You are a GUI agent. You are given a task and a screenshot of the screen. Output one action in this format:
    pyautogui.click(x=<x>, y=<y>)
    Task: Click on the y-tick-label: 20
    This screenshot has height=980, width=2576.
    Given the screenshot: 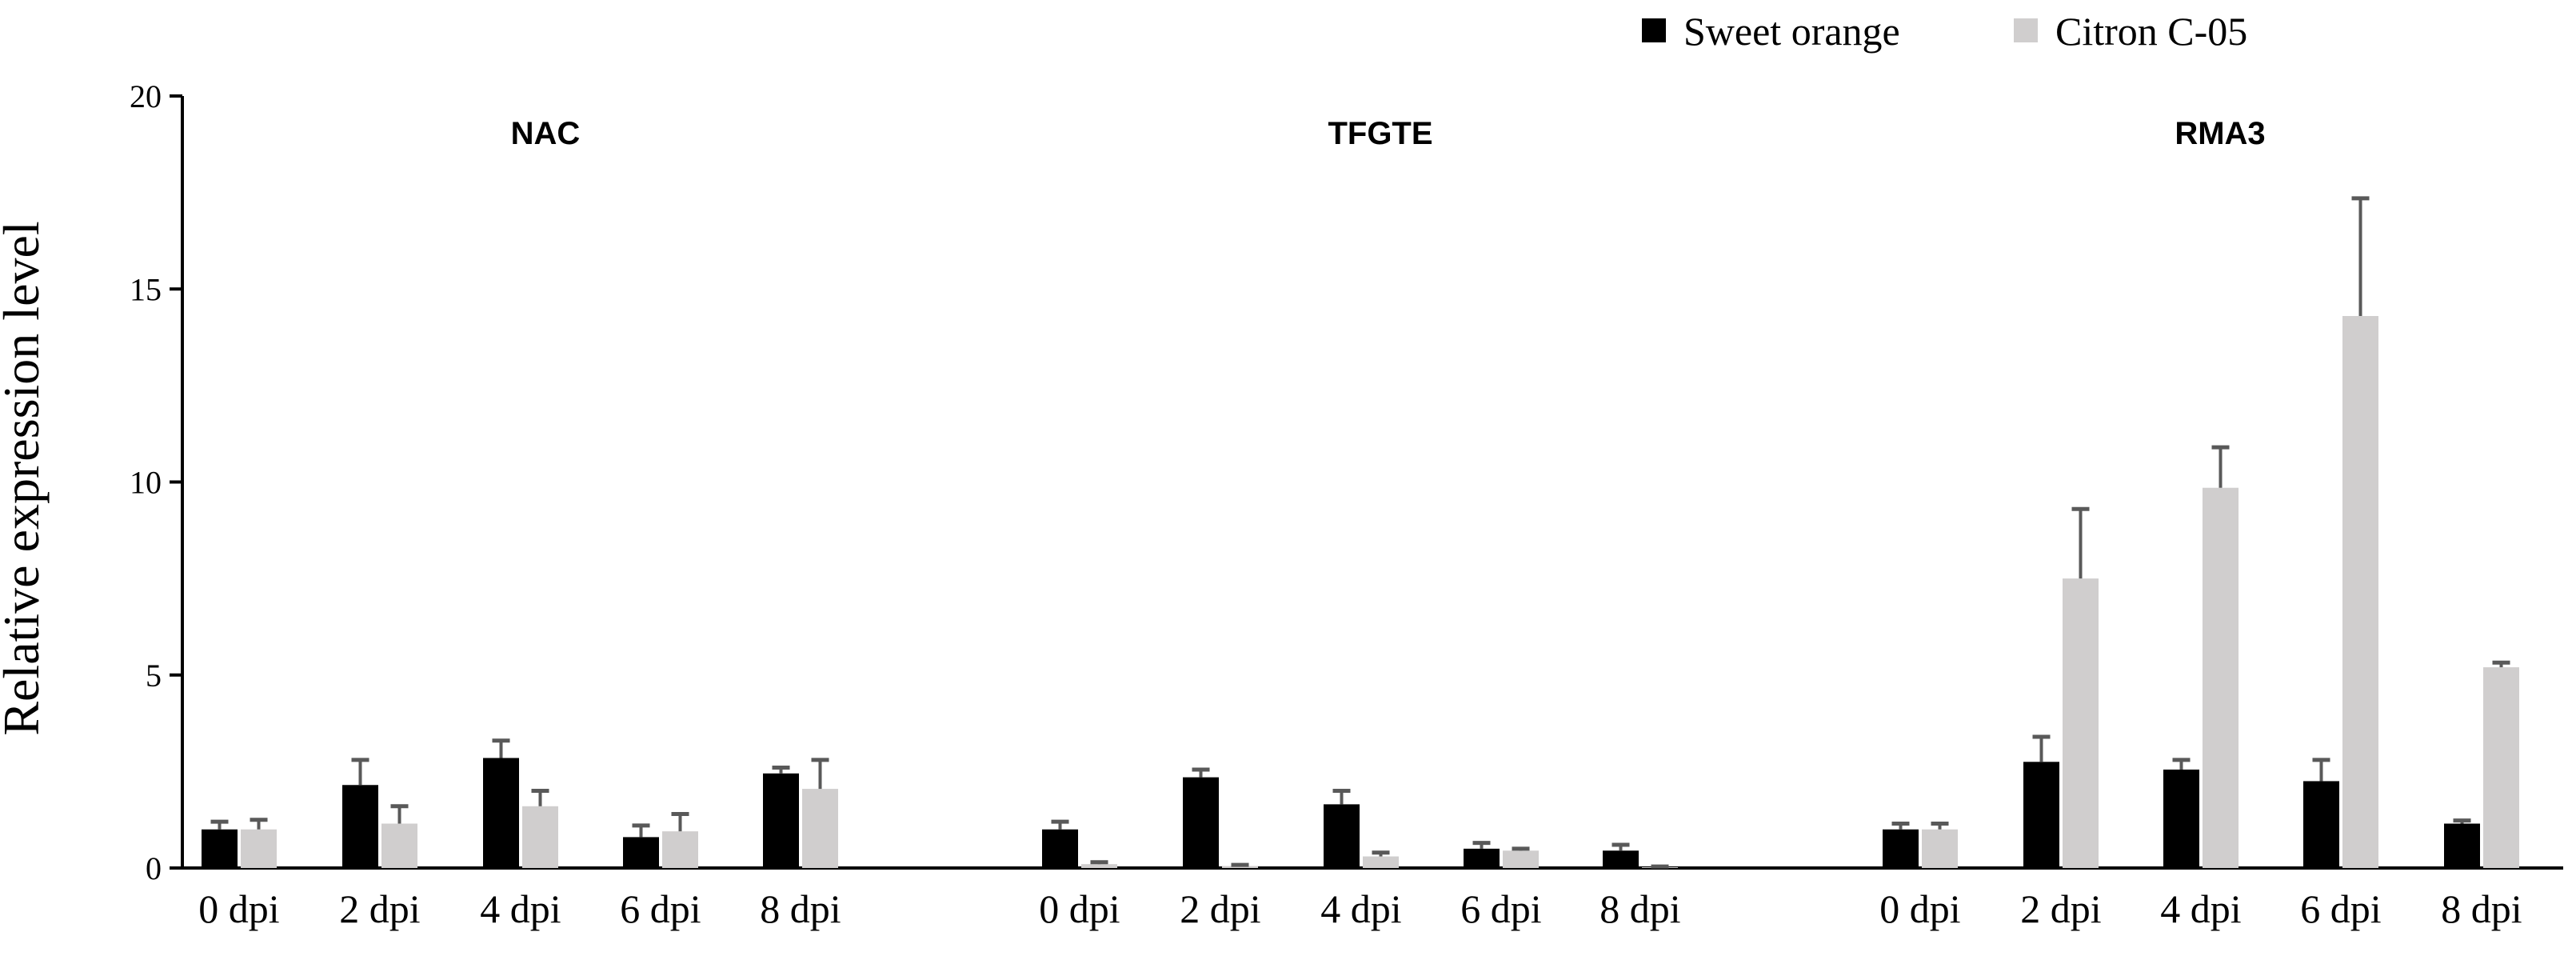 What is the action you would take?
    pyautogui.click(x=146, y=96)
    